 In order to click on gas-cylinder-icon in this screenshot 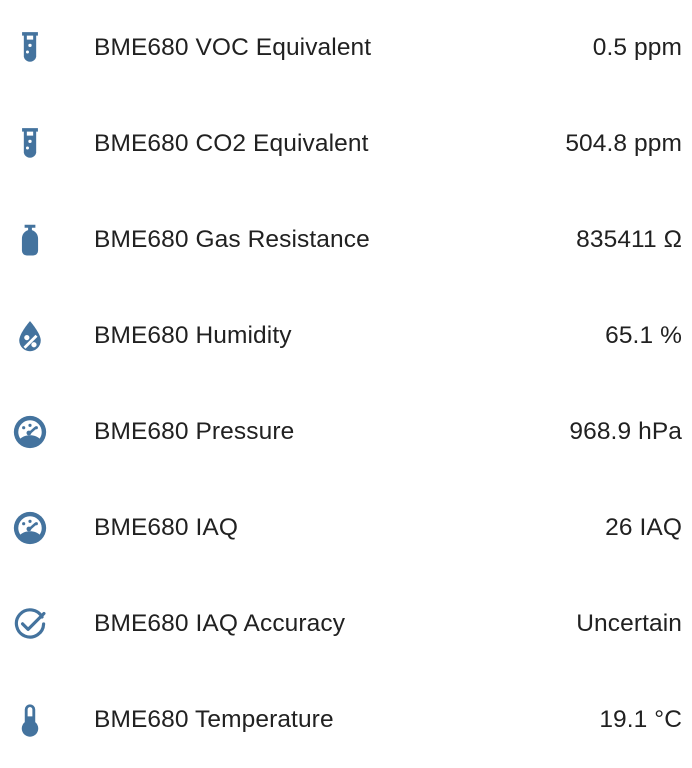, I will do `click(30, 240)`.